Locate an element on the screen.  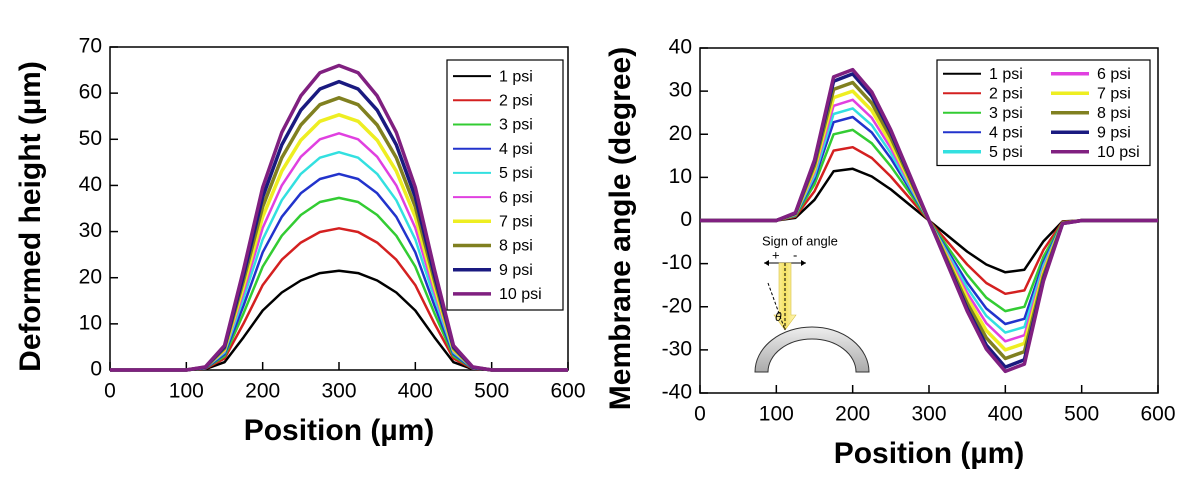
inset-plus: + is located at coordinates (776, 254).